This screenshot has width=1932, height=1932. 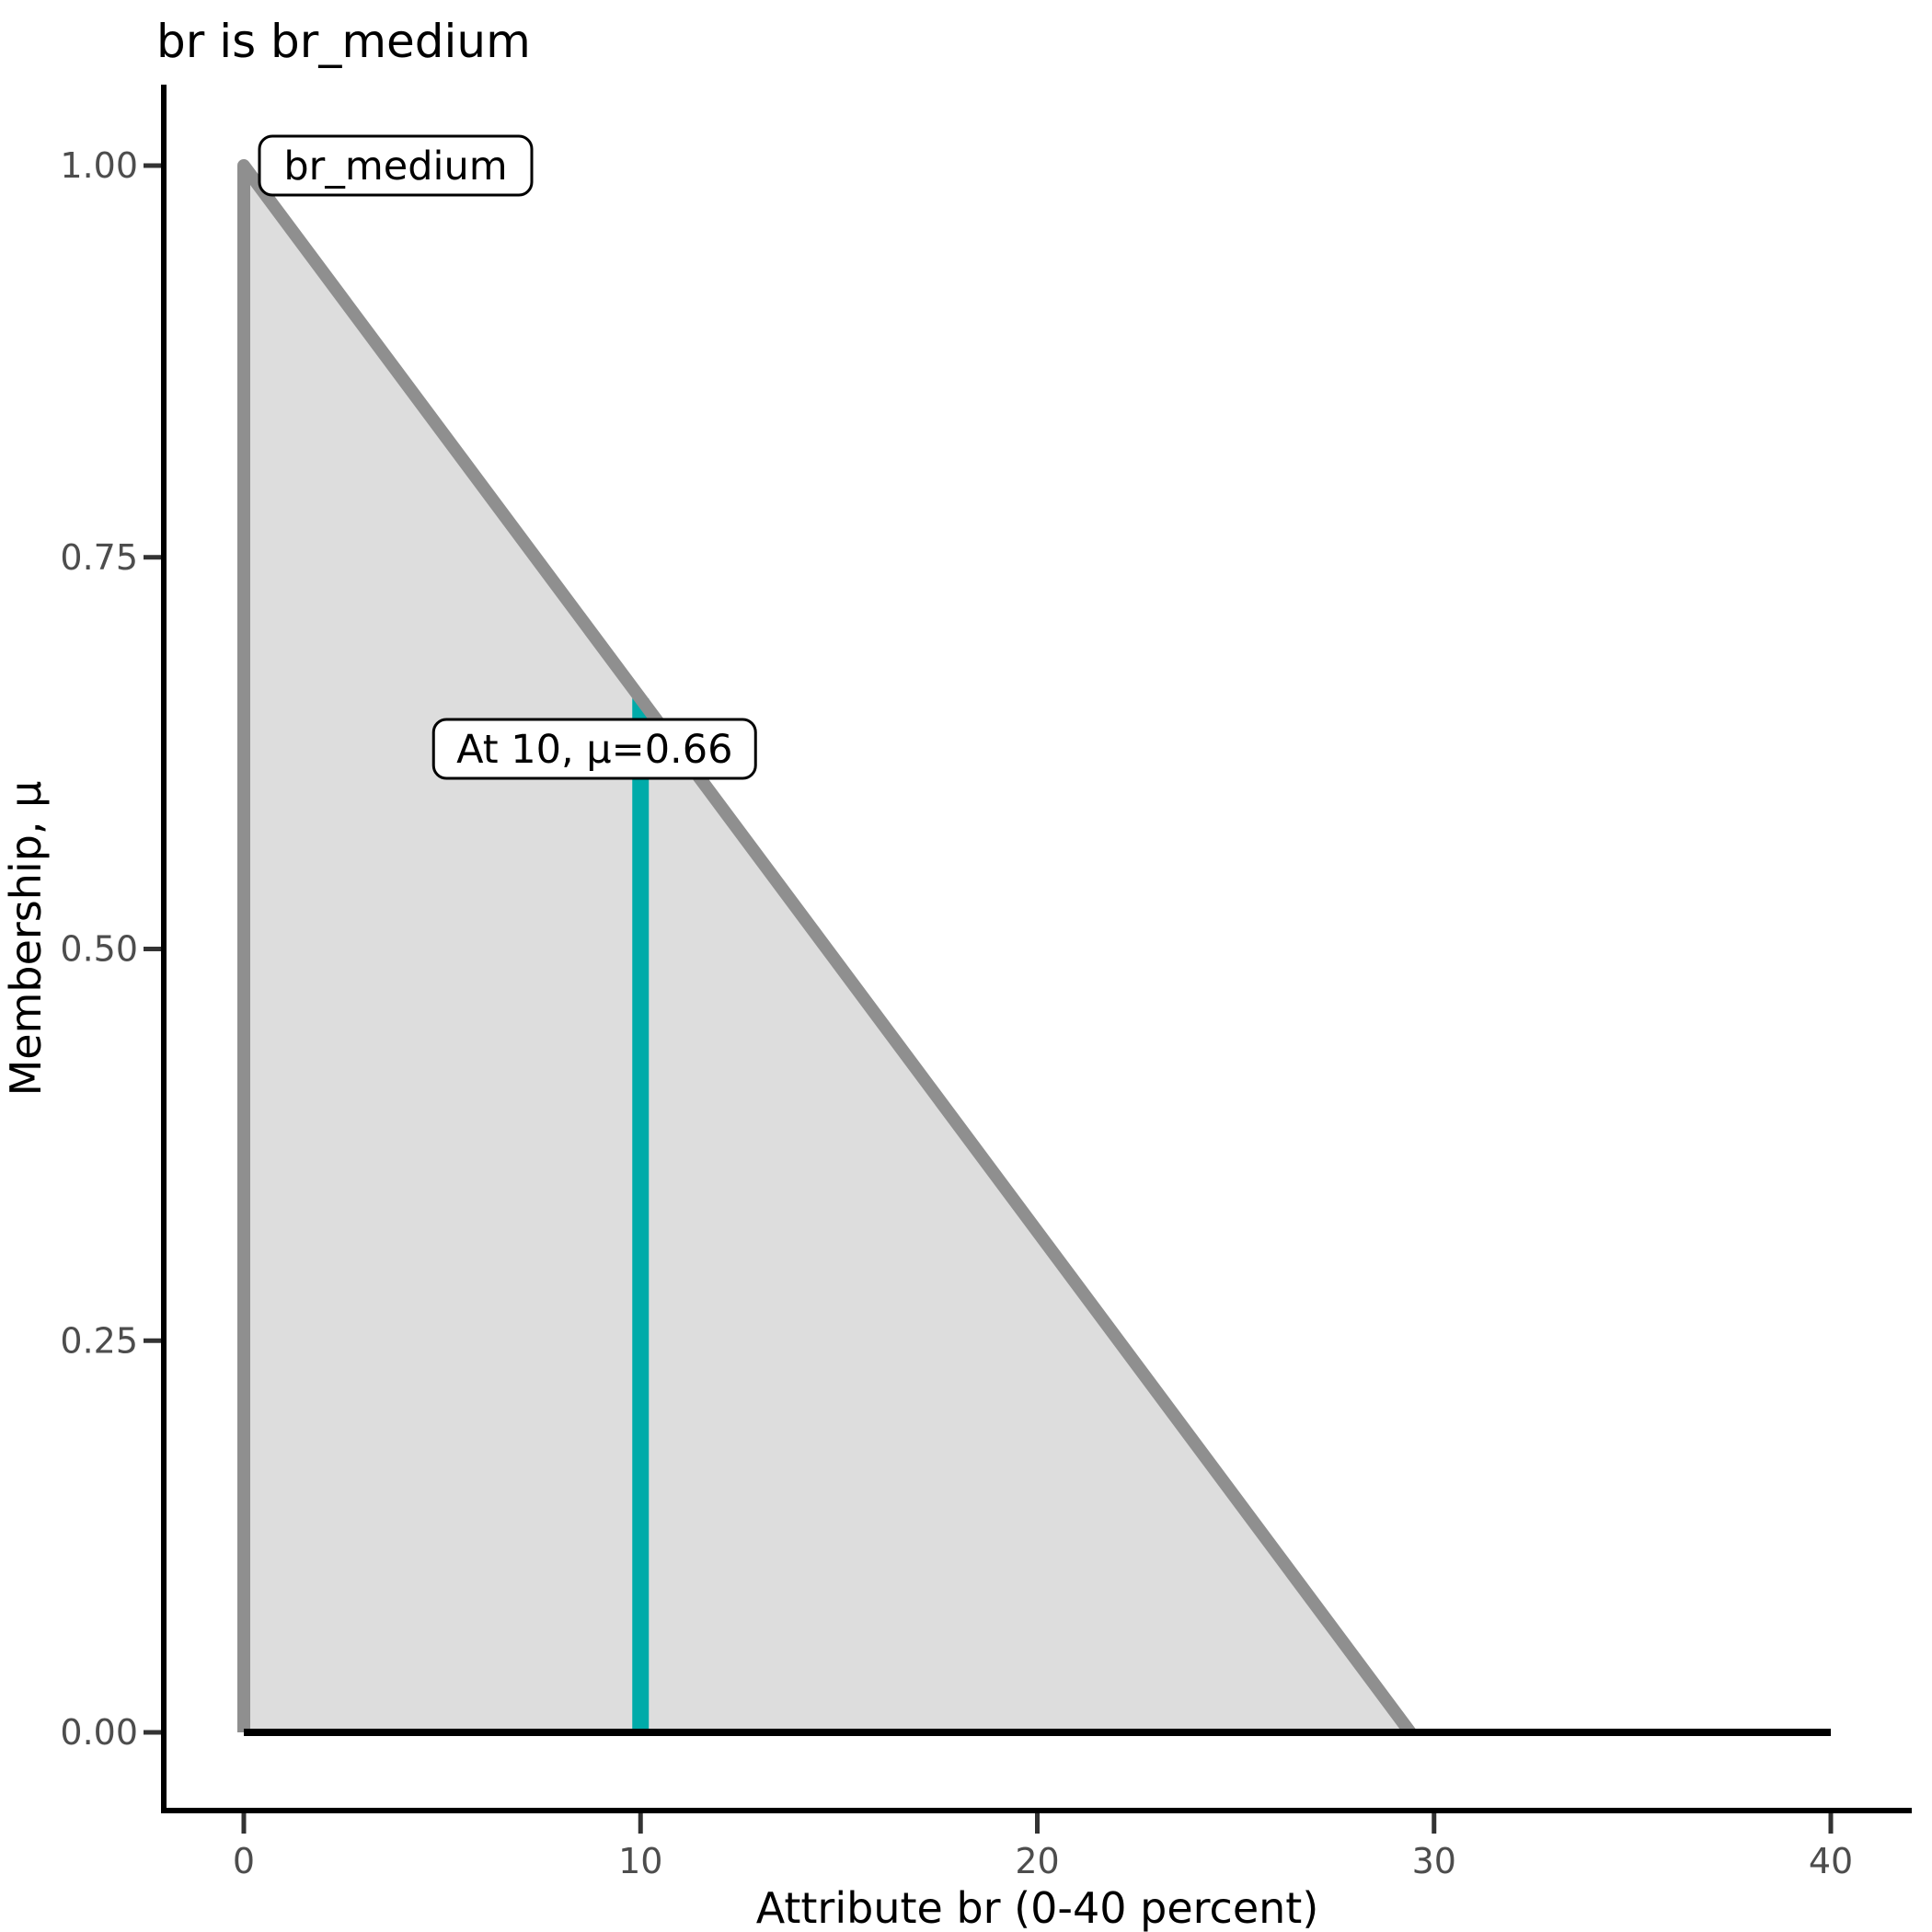 I want to click on plot-title: br is br_medium, so click(x=343, y=41).